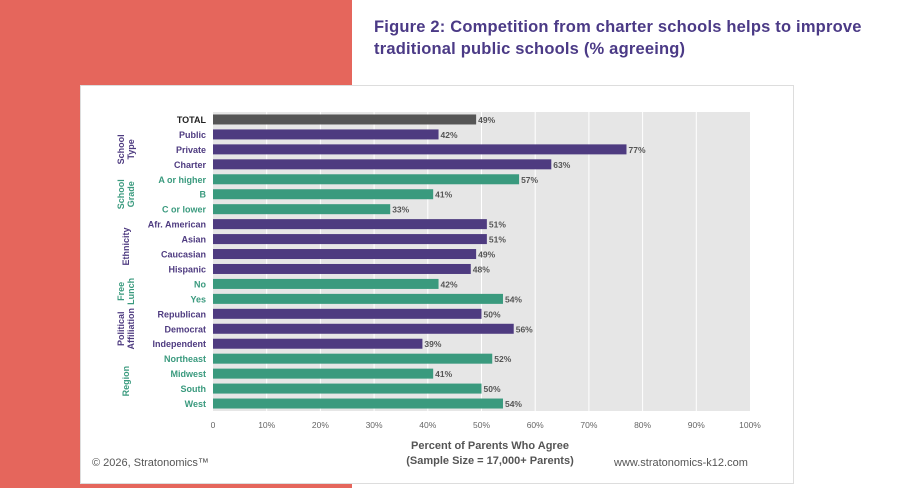 This screenshot has width=900, height=488. Describe the element at coordinates (363, 328) in the screenshot. I see `bar-democrat` at that location.